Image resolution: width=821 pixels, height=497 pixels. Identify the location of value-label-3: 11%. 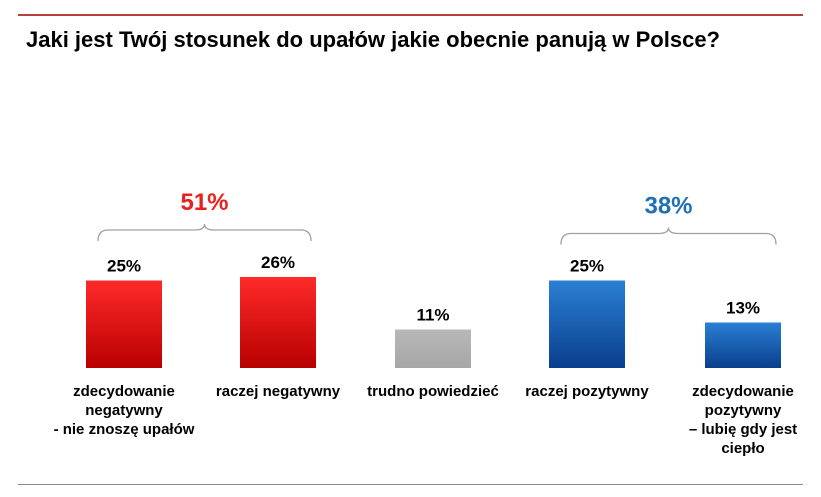
(432, 315).